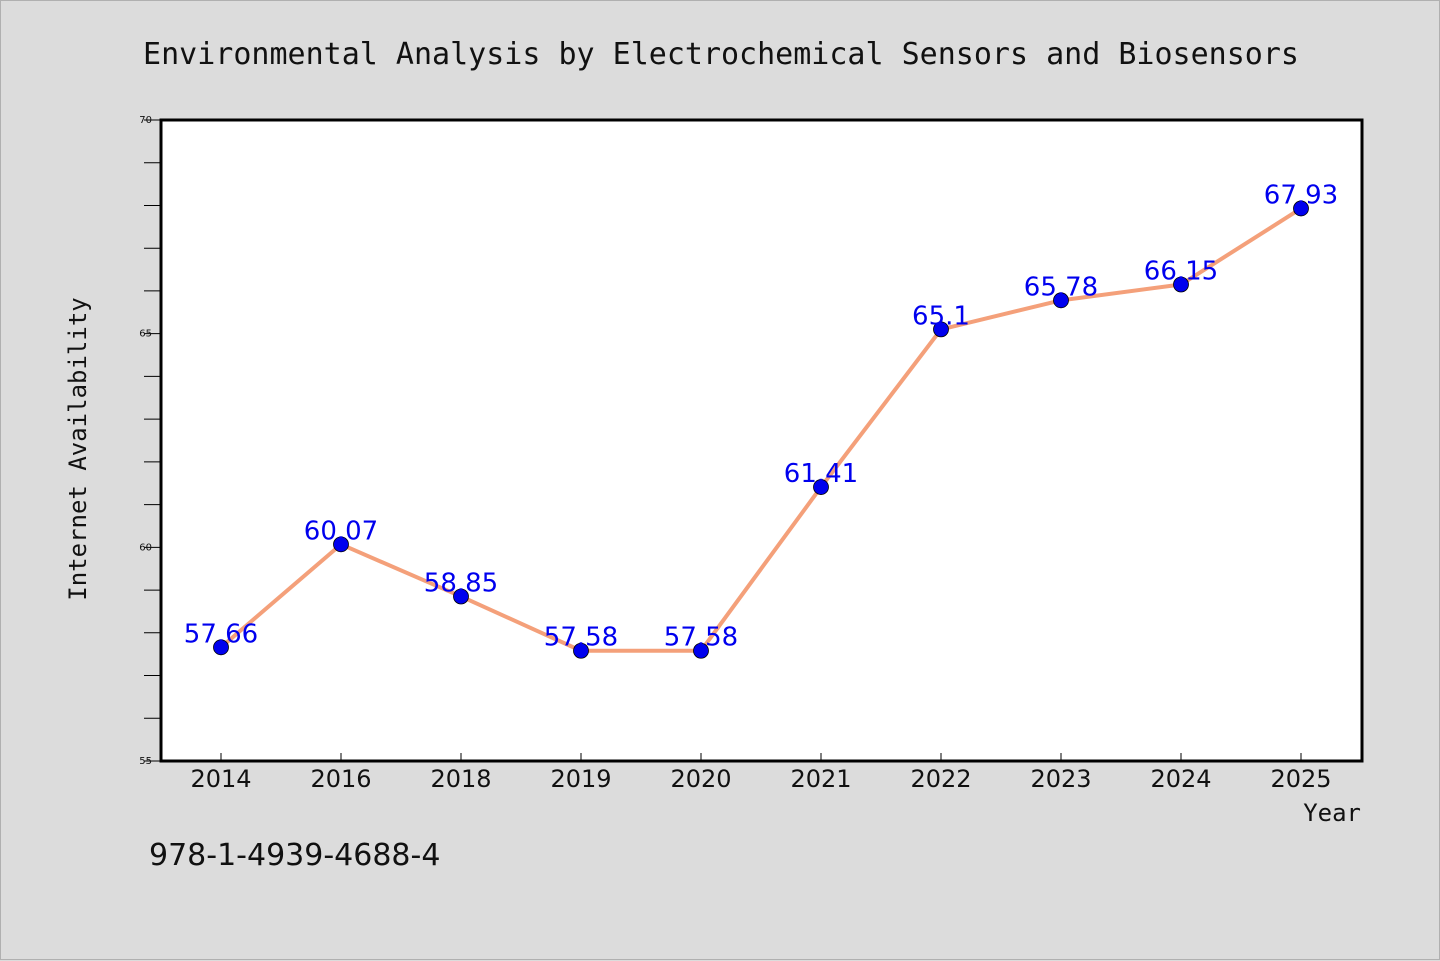 This screenshot has height=961, width=1440. I want to click on x-tick-label: 2021, so click(820, 779).